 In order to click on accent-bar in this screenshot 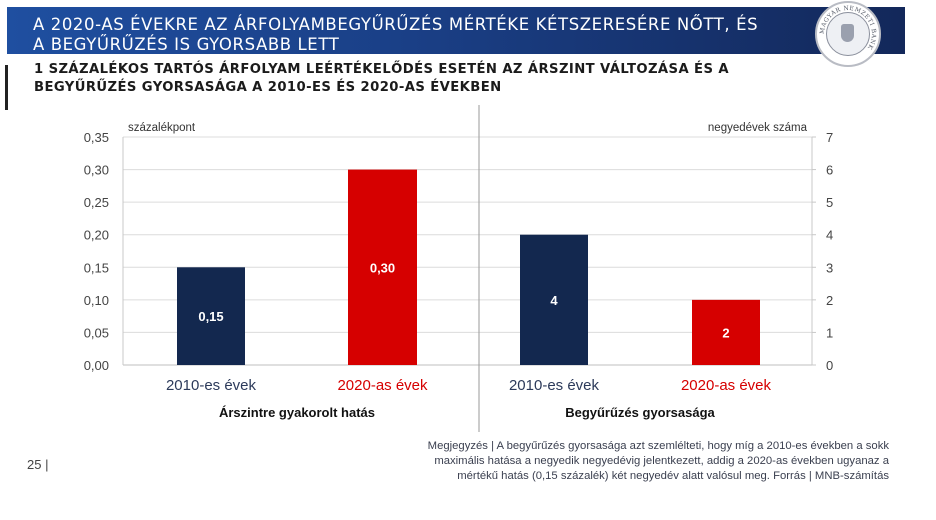, I will do `click(6, 87)`.